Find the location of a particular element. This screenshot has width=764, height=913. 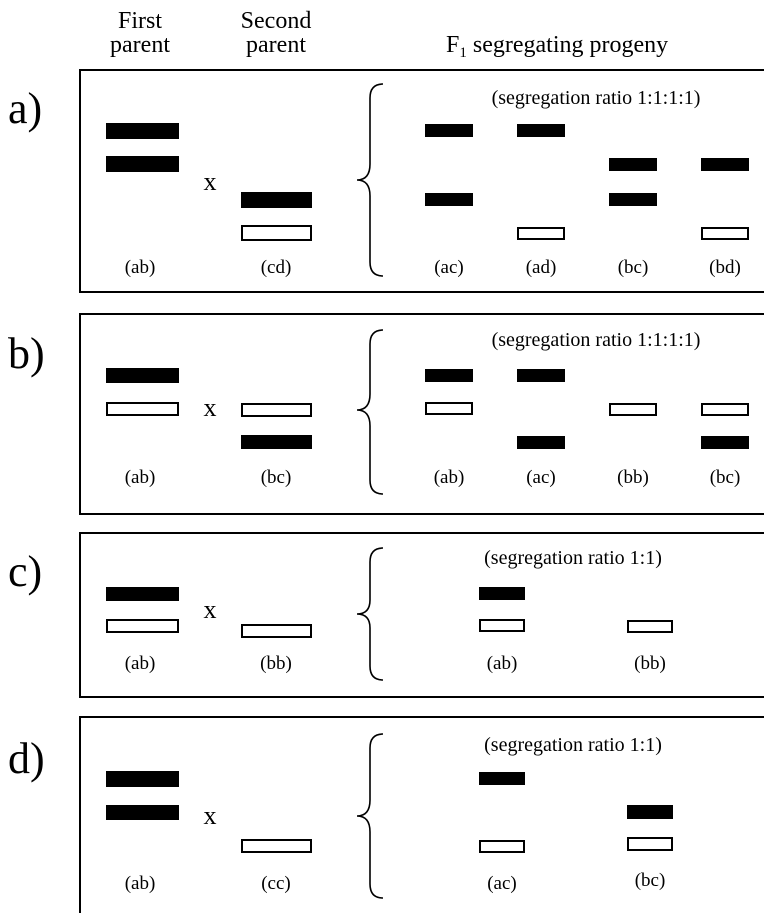

panel-b-progeny2-caption: (ac) is located at coordinates (541, 477).